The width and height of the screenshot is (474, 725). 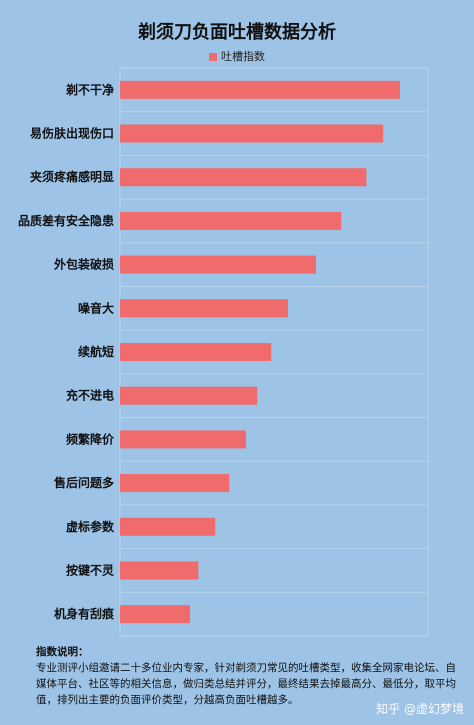 I want to click on category-label: 易伤肤出现伤口, so click(x=72, y=133).